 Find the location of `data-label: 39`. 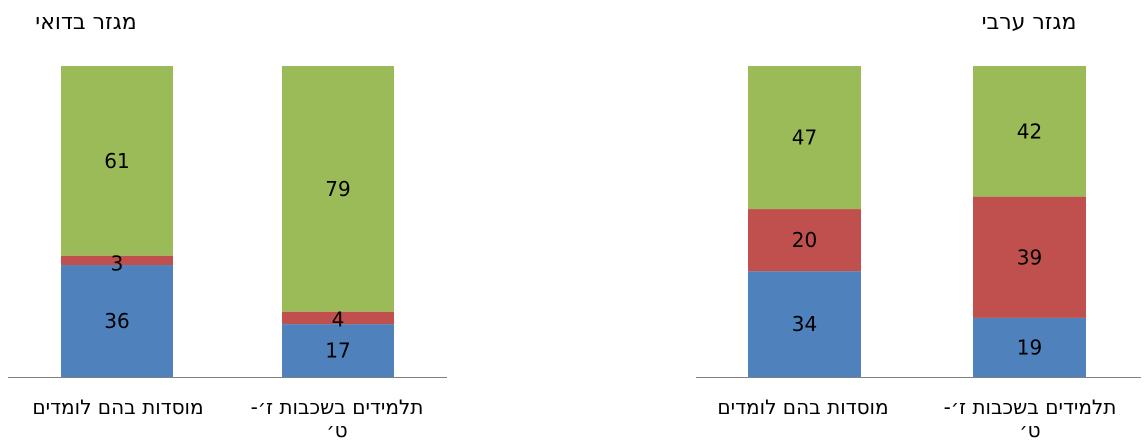

data-label: 39 is located at coordinates (1029, 257).